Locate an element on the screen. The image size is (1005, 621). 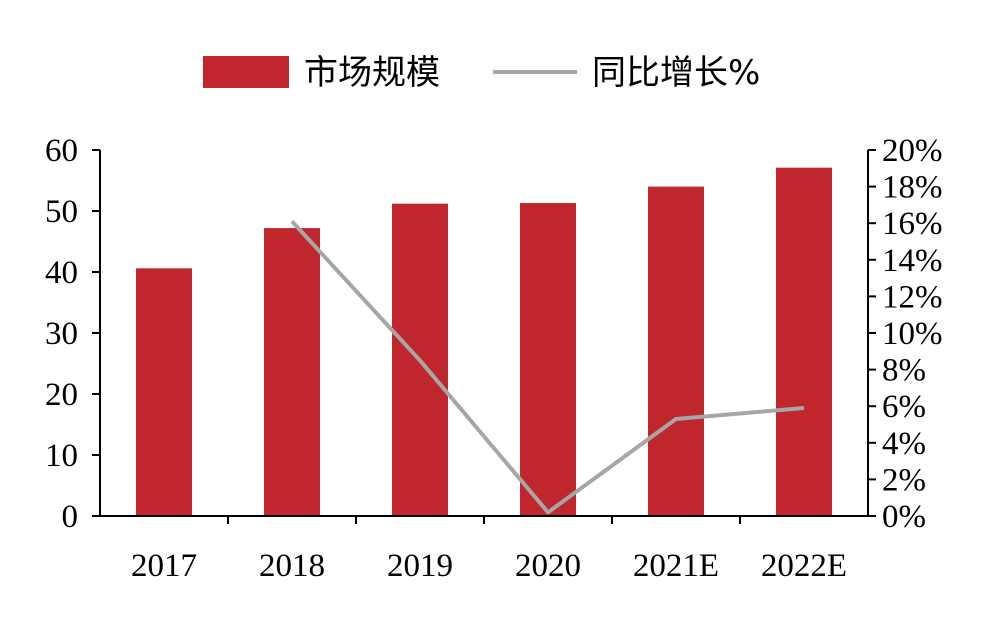
legend-swatch-bar is located at coordinates (246, 72).